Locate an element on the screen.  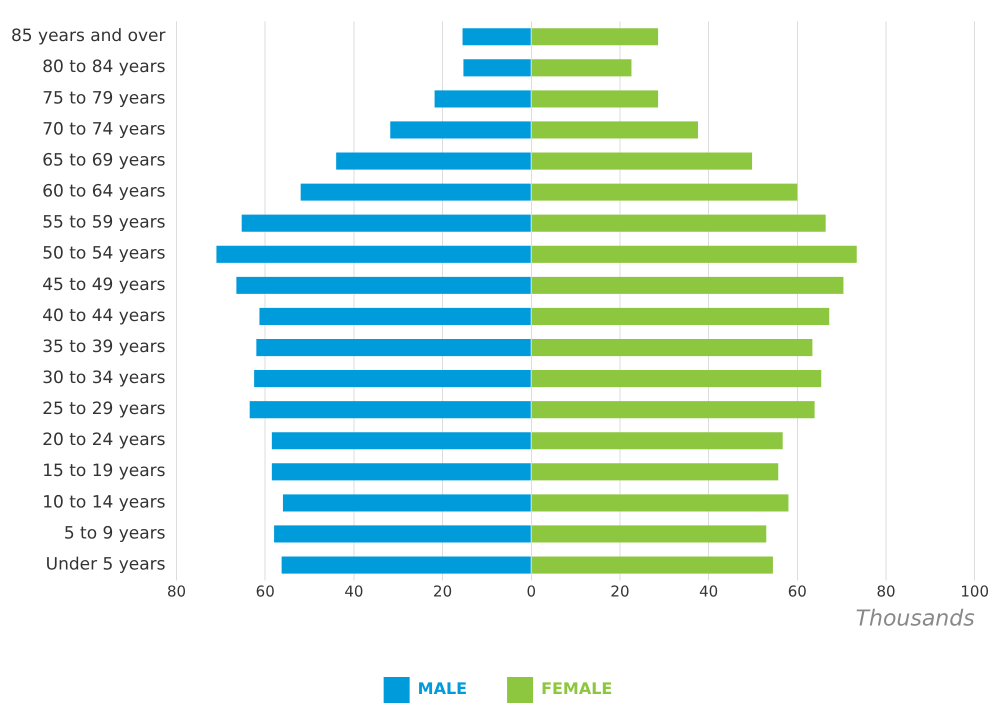
y-tick-label: 70 to 74 years is located at coordinates (104, 129).